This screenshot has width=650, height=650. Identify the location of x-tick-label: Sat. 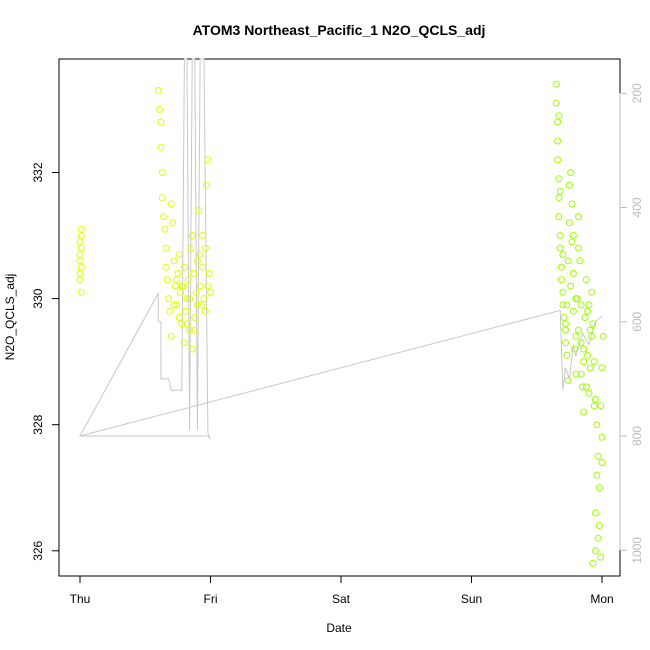
(341, 599).